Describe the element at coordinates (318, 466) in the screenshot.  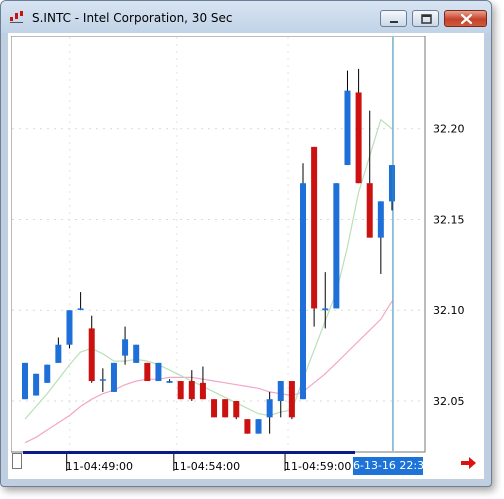
I see `time-tick-label: 11-04:59:00` at that location.